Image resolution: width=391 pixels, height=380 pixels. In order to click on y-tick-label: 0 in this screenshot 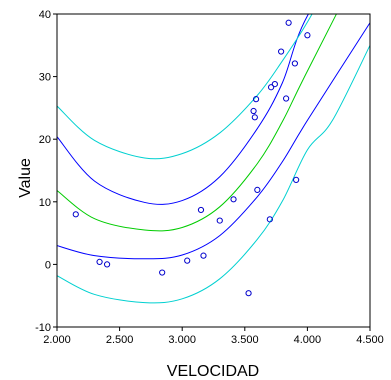, I will do `click(48, 265)`.